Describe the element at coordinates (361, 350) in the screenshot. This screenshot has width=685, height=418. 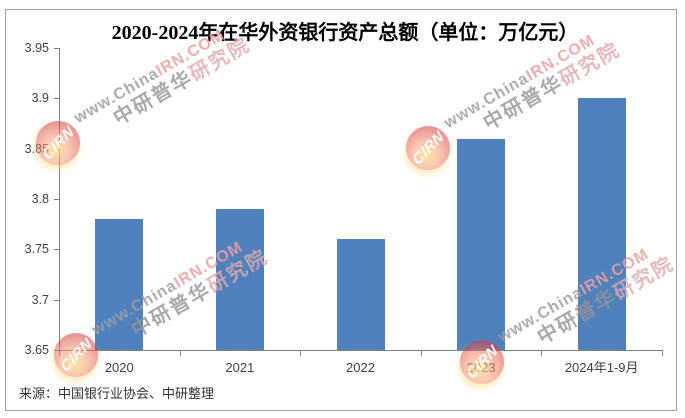
I see `x-axis-line` at that location.